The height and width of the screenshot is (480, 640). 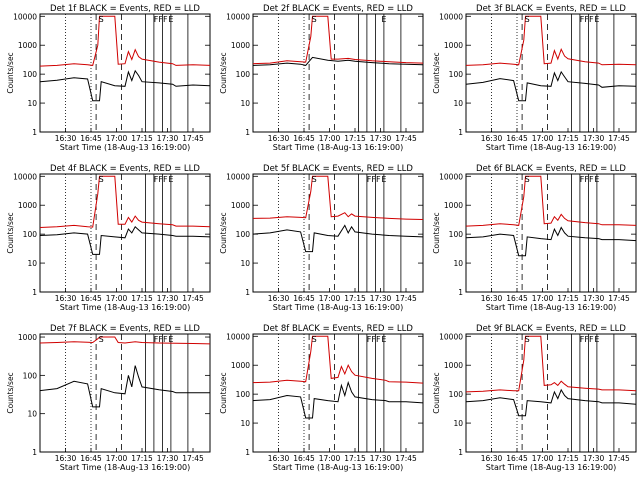 What do you see at coordinates (125, 9) in the screenshot?
I see `panel-title: Det 1f BLACK = Events, RED = LLD` at bounding box center [125, 9].